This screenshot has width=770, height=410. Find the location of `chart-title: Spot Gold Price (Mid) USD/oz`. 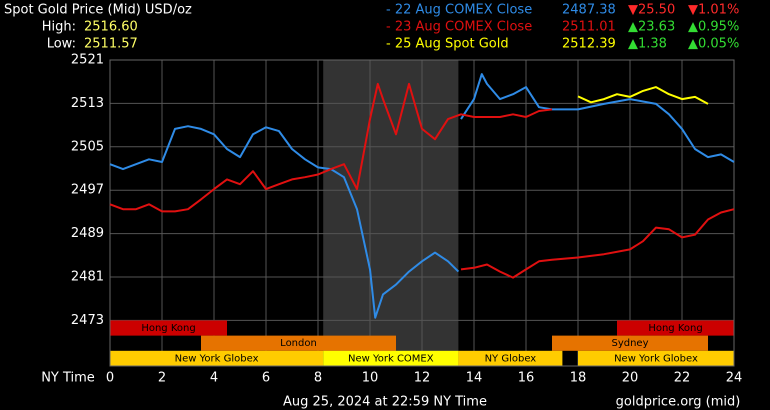

chart-title: Spot Gold Price (Mid) USD/oz is located at coordinates (98, 10).